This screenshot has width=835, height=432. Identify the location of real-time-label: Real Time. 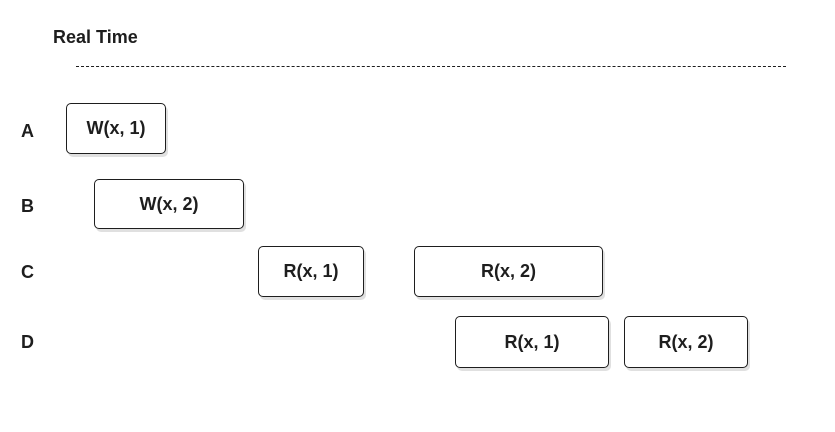
(95, 37).